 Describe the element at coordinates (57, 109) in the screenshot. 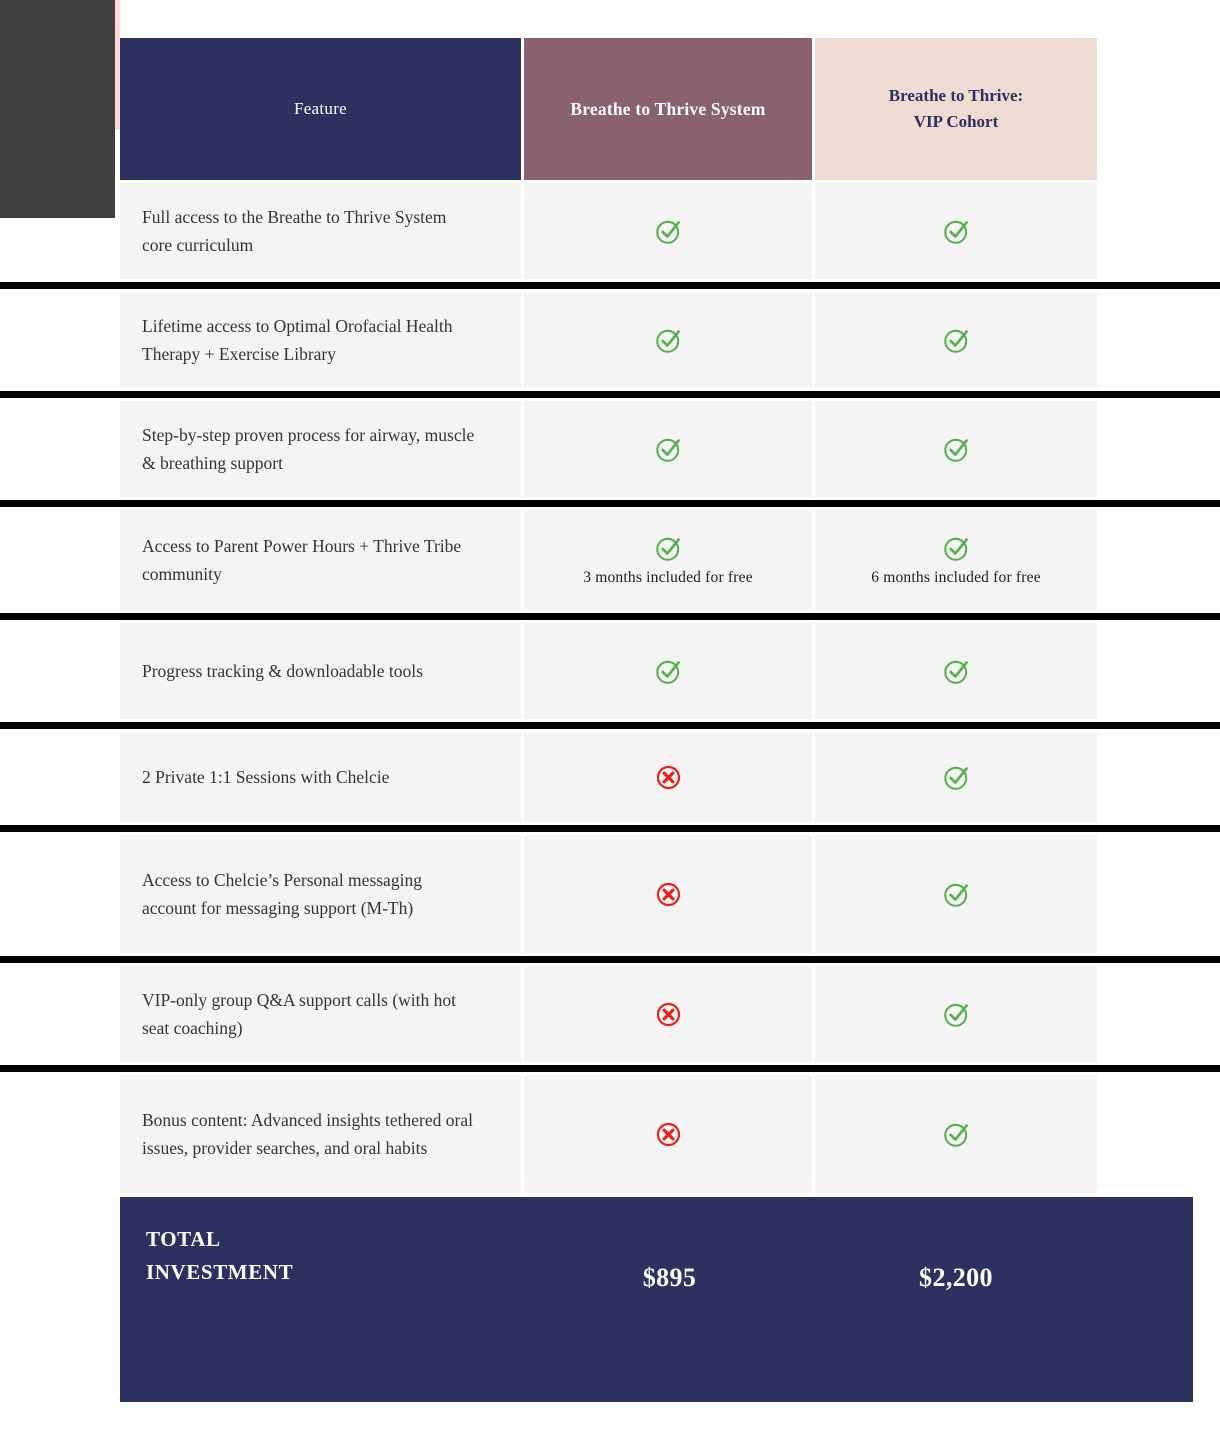

I see `decor-bottom-gray-block` at that location.